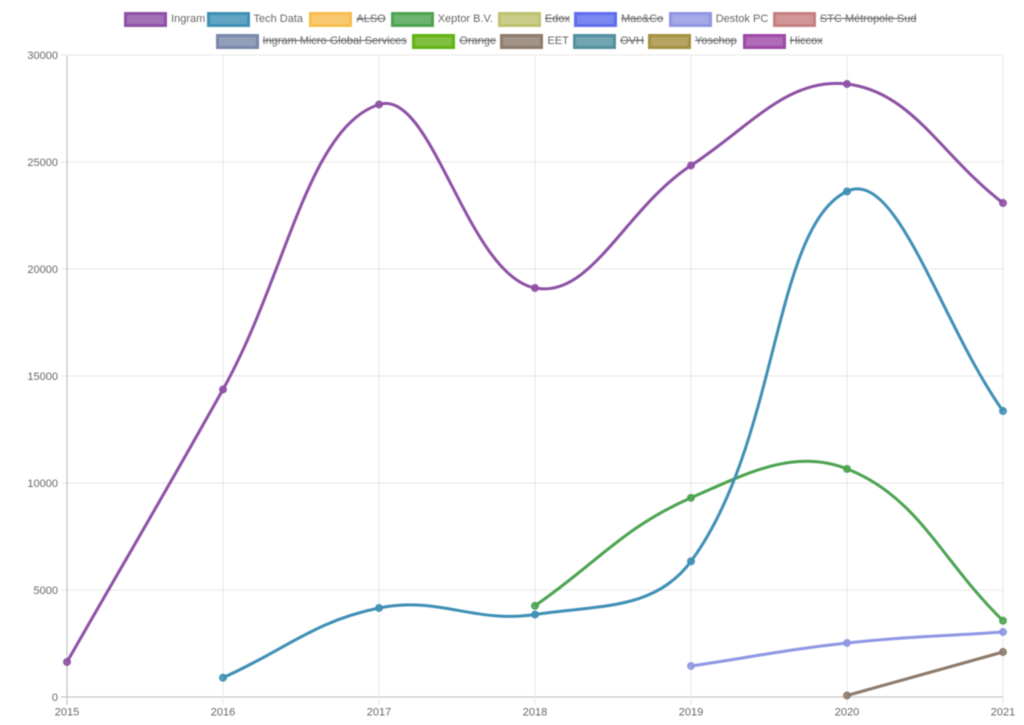  What do you see at coordinates (847, 713) in the screenshot?
I see `svg-text: 2020` at bounding box center [847, 713].